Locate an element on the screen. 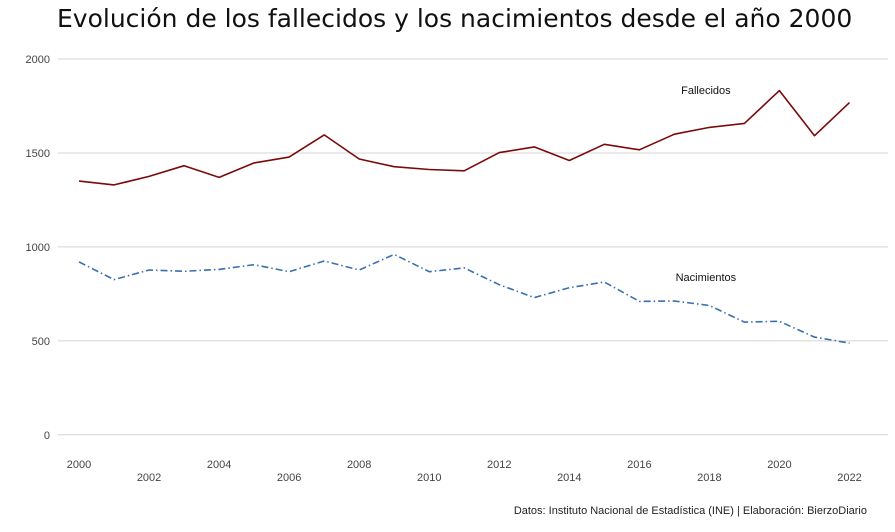 The height and width of the screenshot is (532, 895). series-labels: Fallecidos Nacimientos is located at coordinates (706, 184).